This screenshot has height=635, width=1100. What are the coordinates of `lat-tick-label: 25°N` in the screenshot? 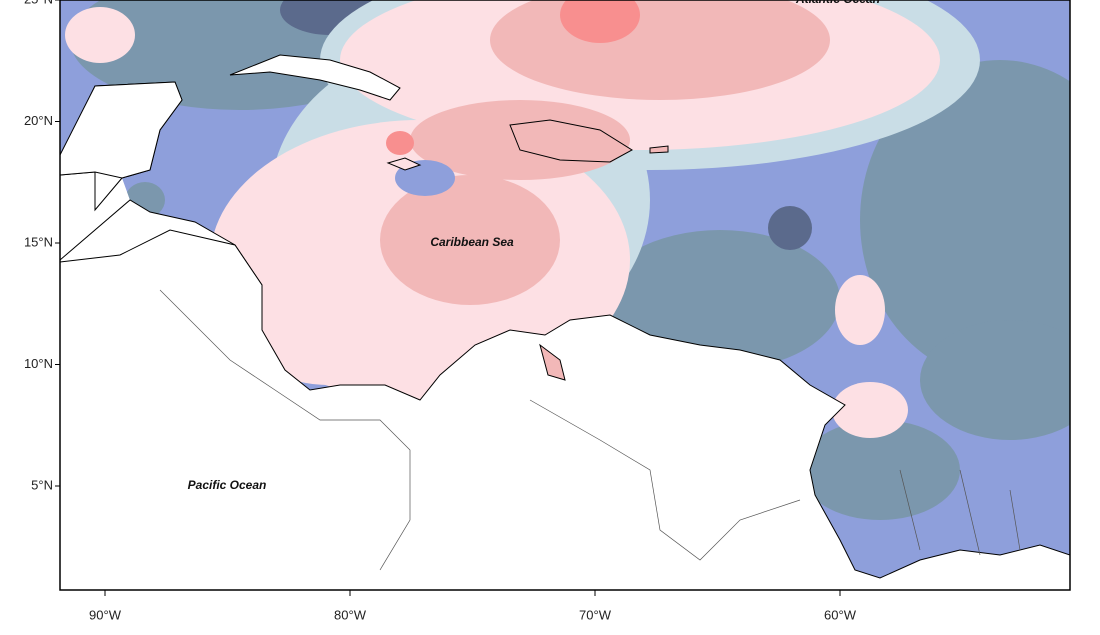 It's located at (38, 3).